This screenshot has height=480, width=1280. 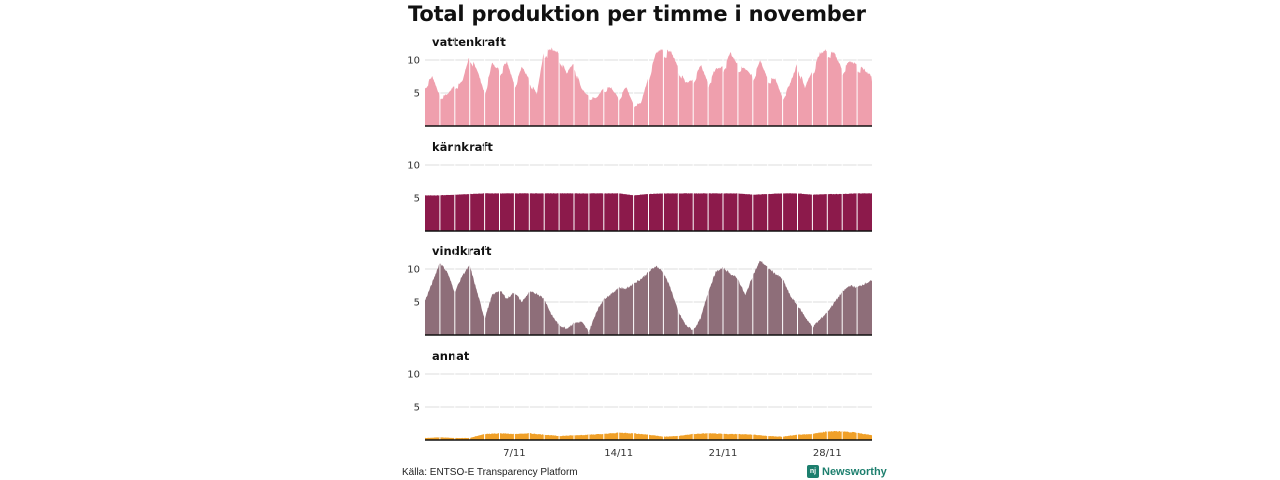 What do you see at coordinates (490, 472) in the screenshot?
I see `source-note: Källa: ENTSO-E Transparency Platform` at bounding box center [490, 472].